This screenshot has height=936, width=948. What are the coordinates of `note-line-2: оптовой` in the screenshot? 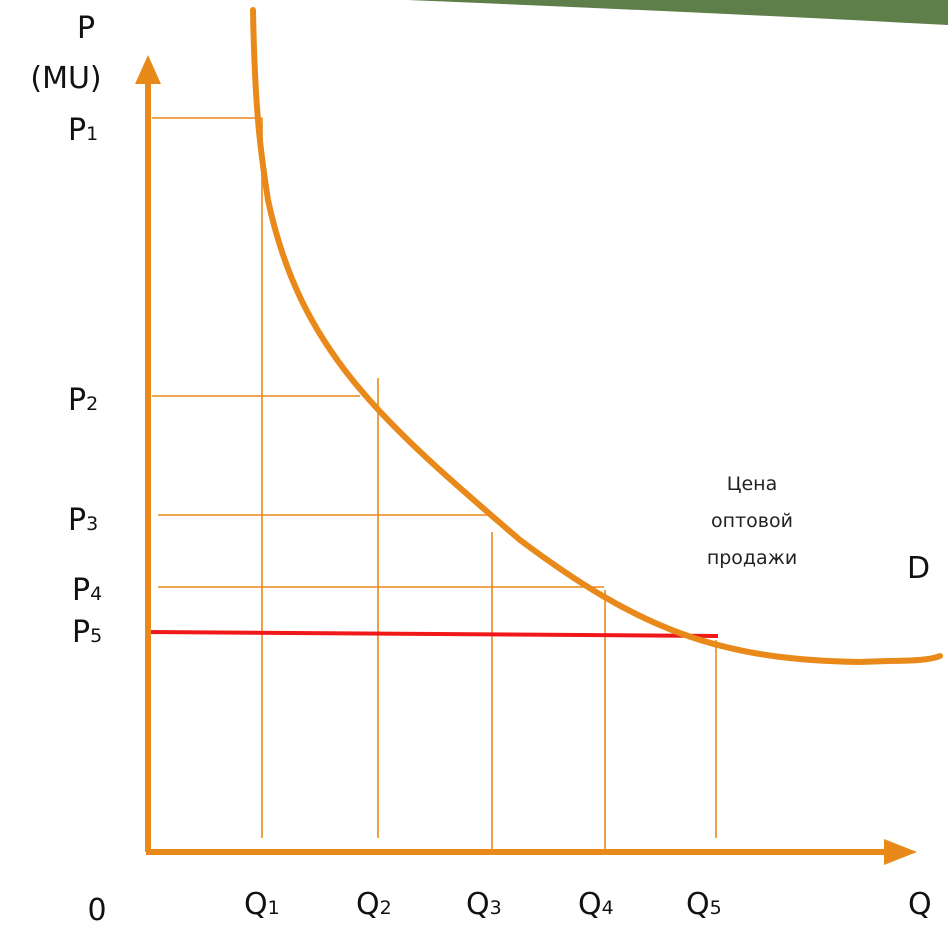 It's located at (752, 521).